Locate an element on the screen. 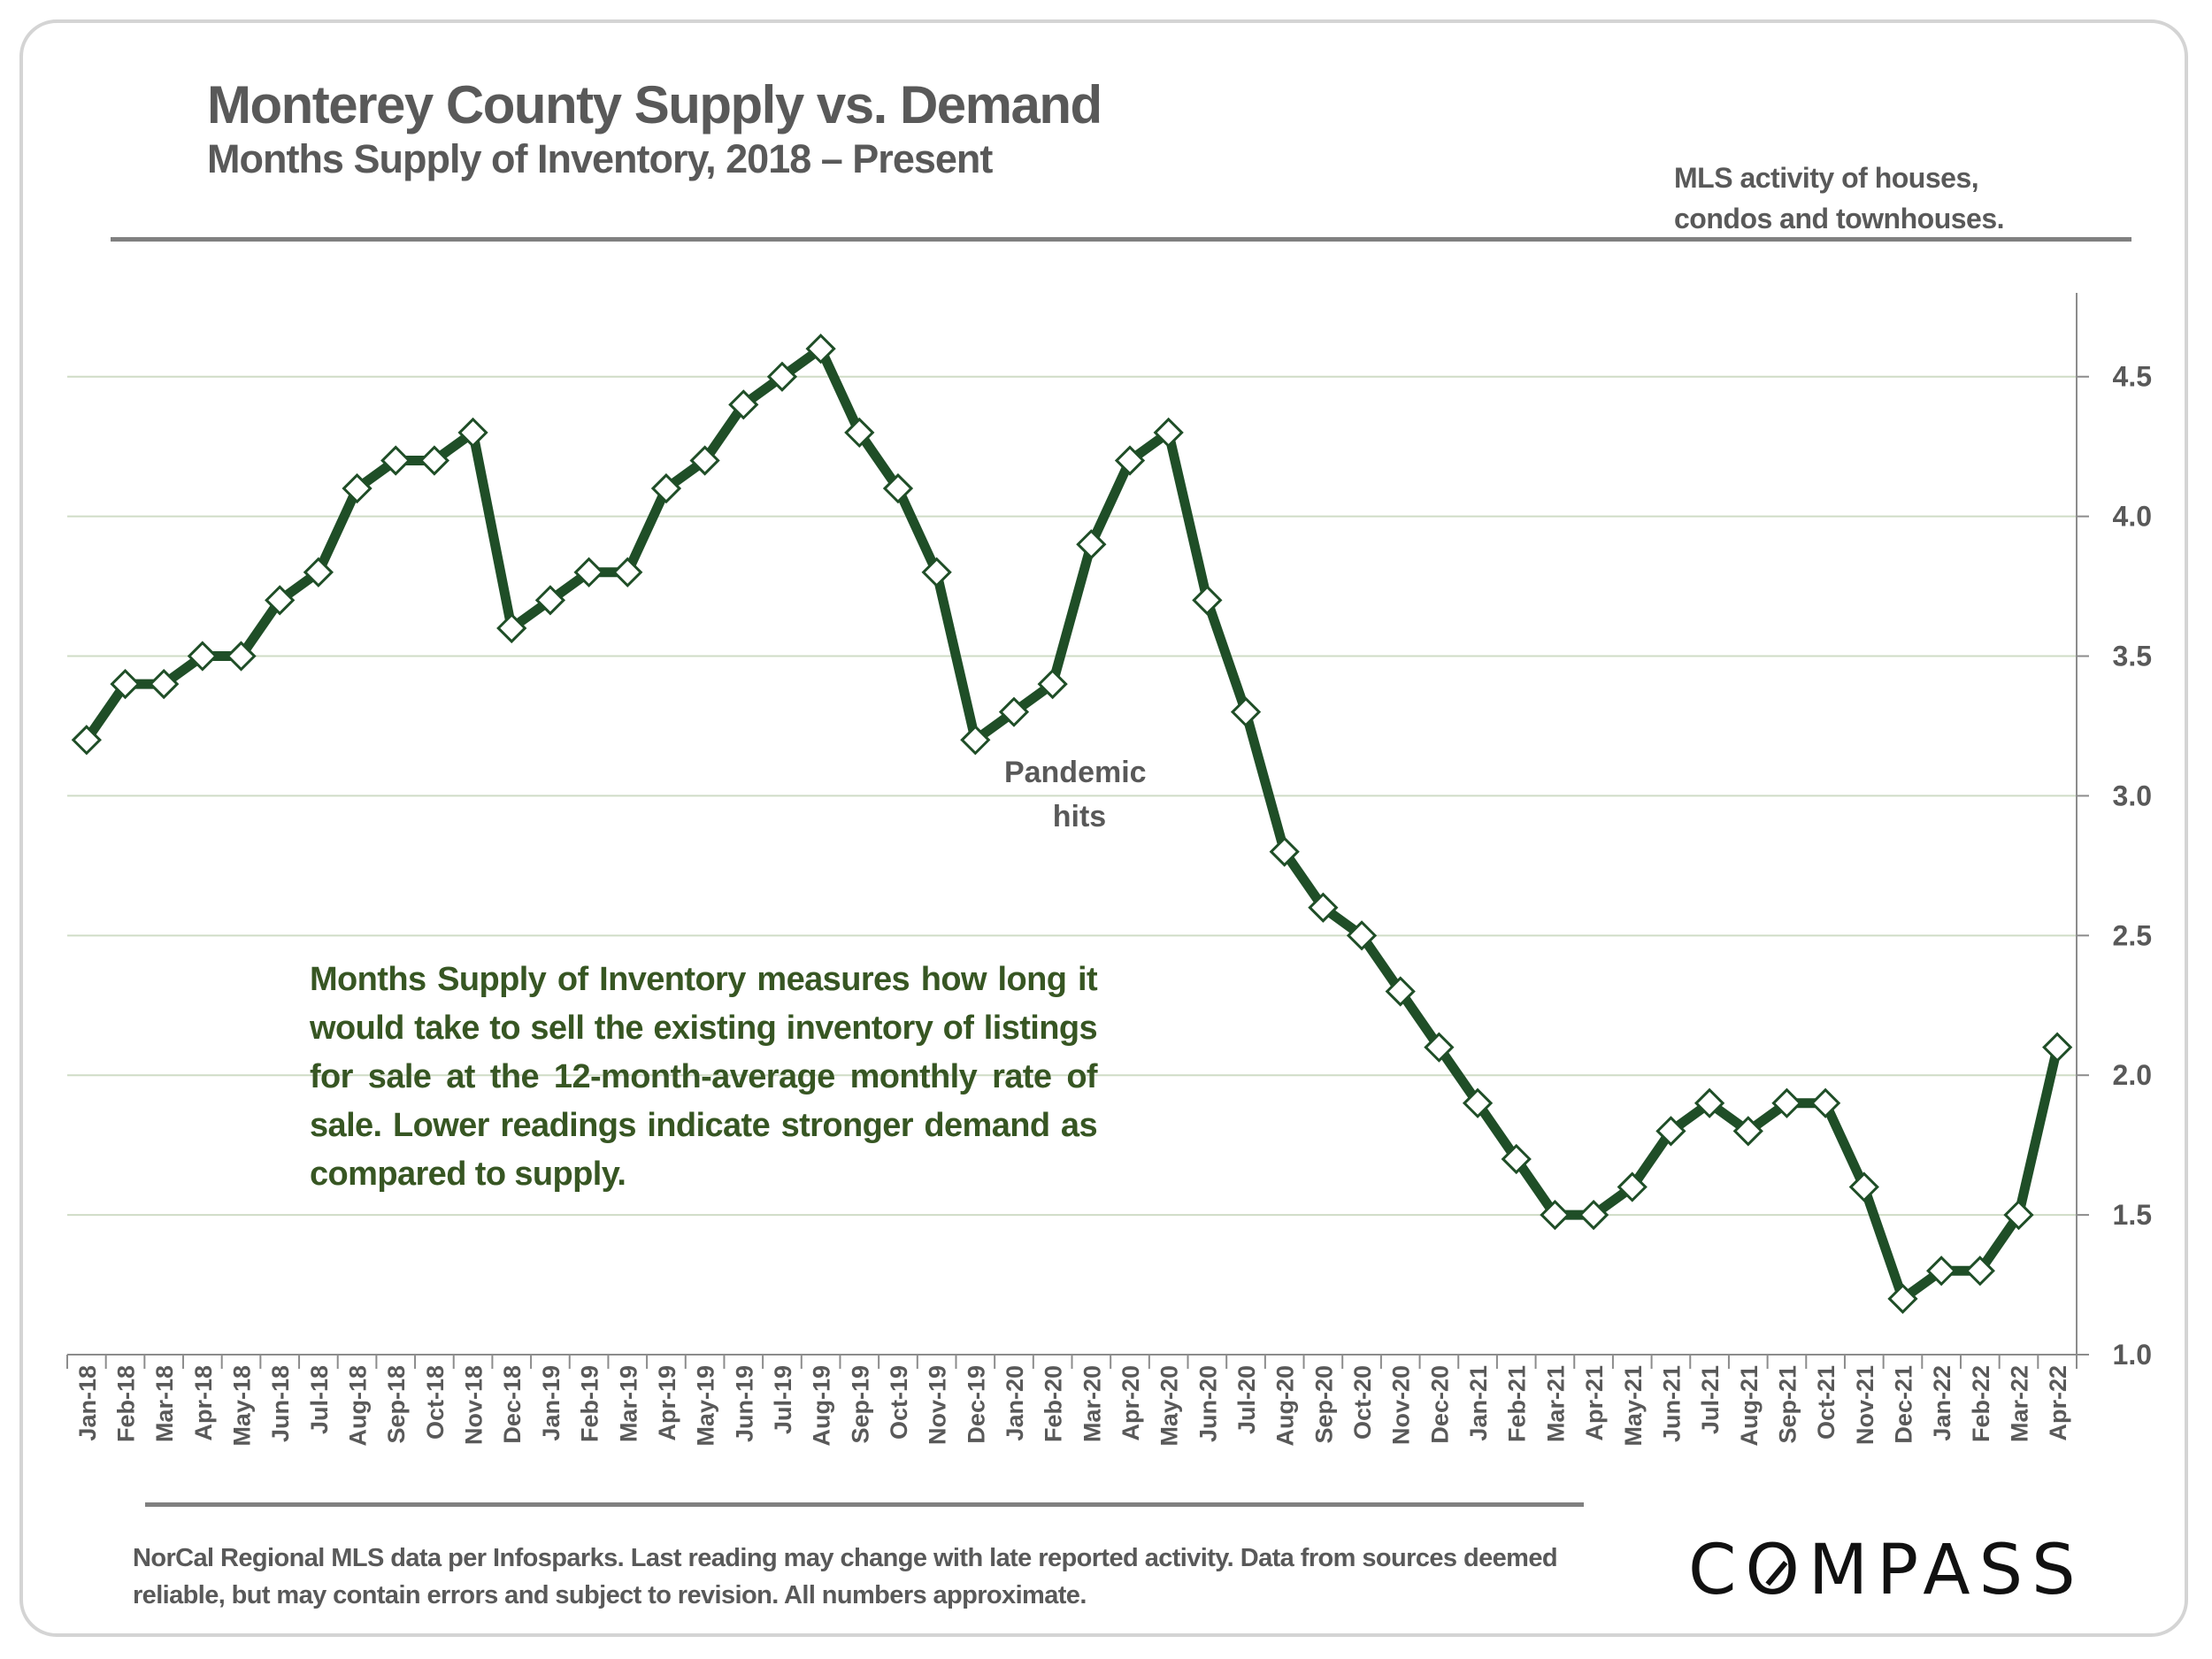 This screenshot has height=1659, width=2212. x-tick-label: Apr-21 is located at coordinates (1594, 1403).